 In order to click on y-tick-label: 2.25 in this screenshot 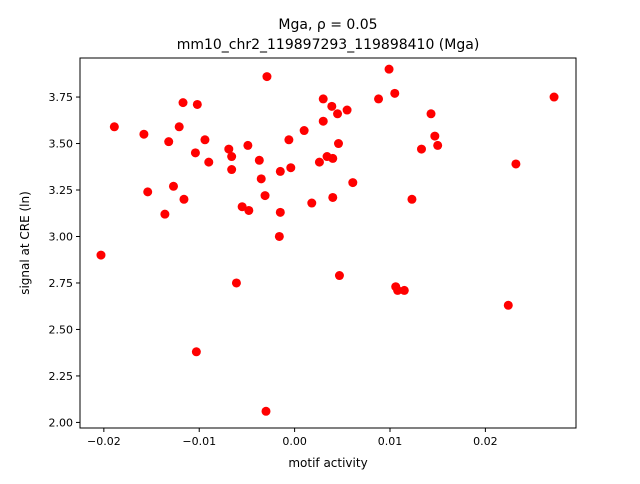, I will do `click(61, 376)`.